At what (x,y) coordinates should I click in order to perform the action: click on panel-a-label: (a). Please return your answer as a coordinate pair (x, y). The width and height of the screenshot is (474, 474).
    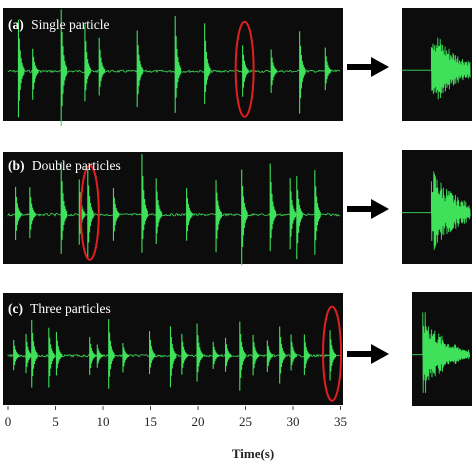
    Looking at the image, I should click on (16, 24).